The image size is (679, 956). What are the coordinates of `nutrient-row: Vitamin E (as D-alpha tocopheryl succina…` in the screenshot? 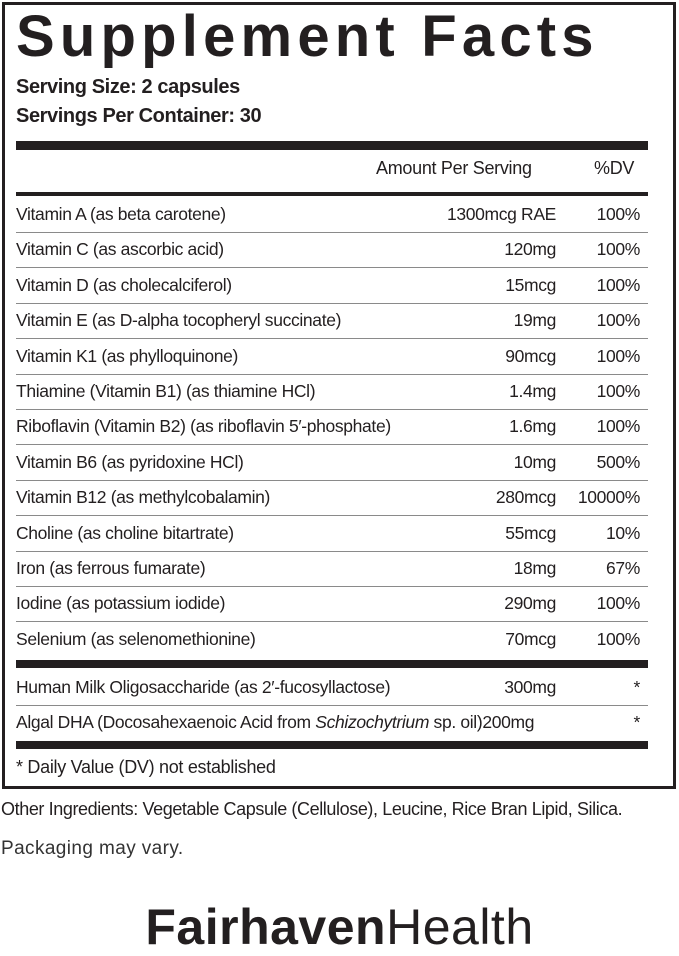 It's located at (332, 321).